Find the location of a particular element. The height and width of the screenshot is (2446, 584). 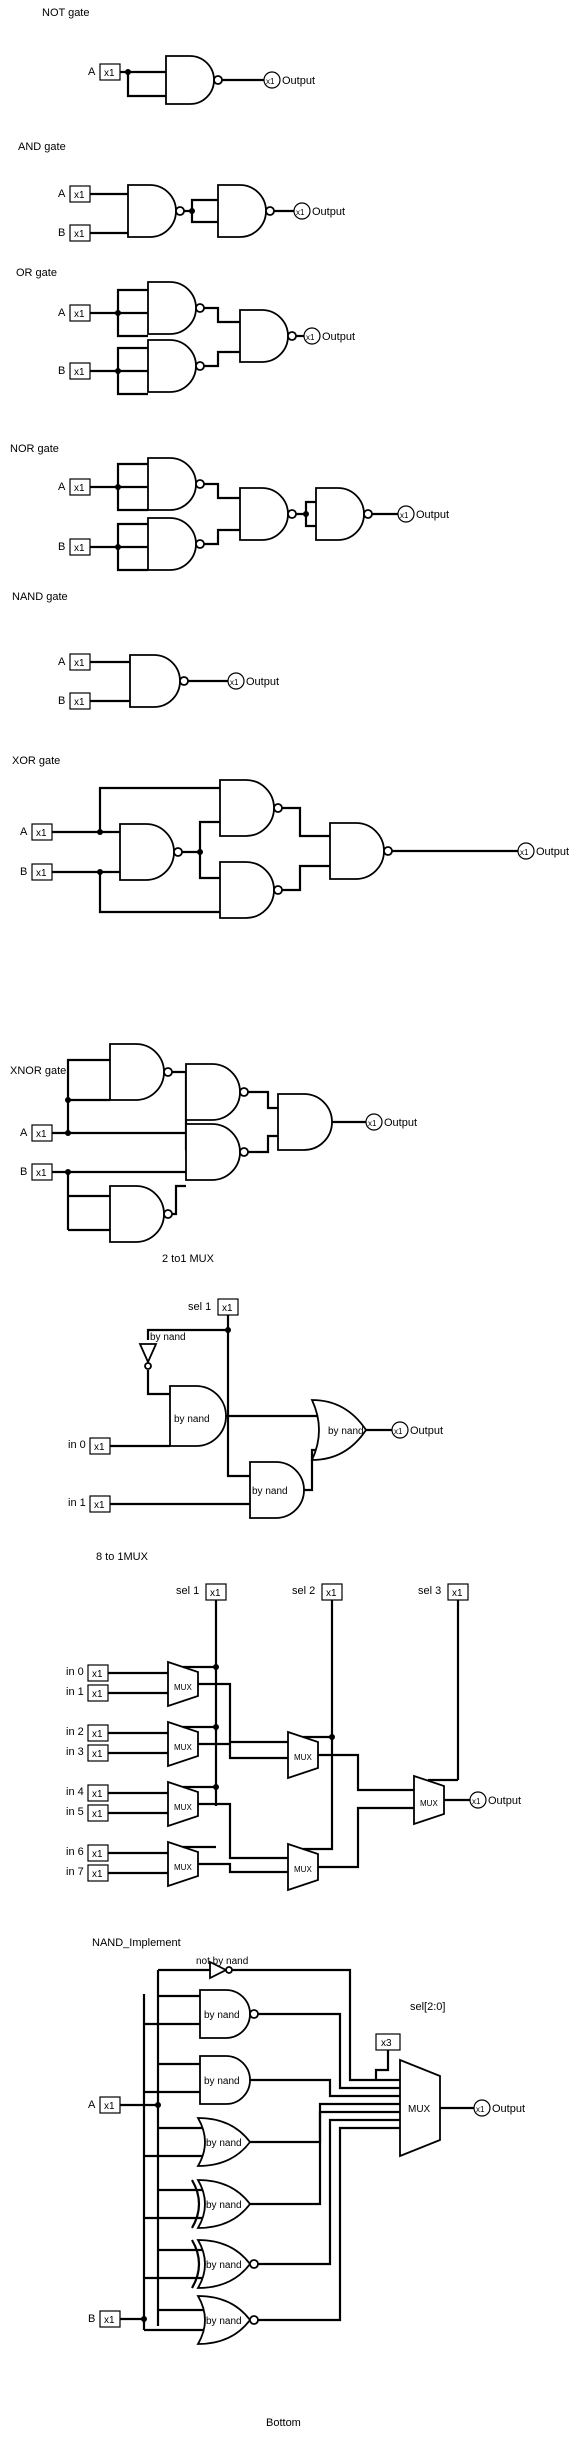

input-label-in1: in 1 is located at coordinates (77, 1503).